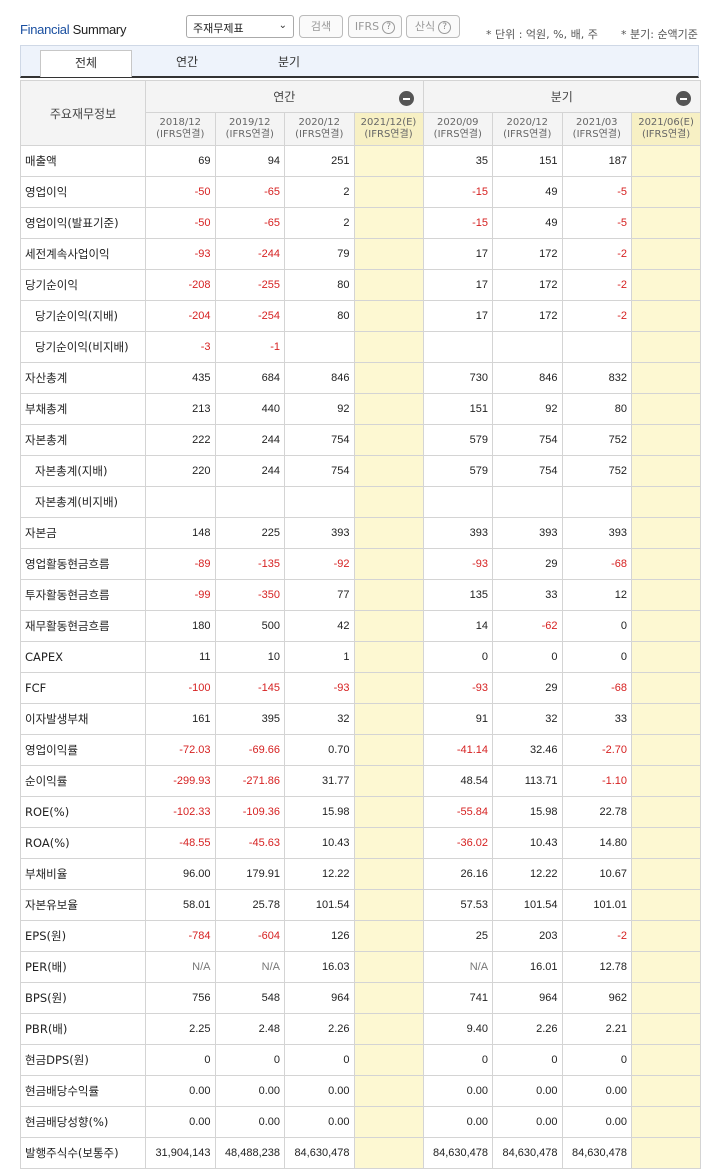  Describe the element at coordinates (597, 285) in the screenshot. I see `table-cell: -2` at that location.